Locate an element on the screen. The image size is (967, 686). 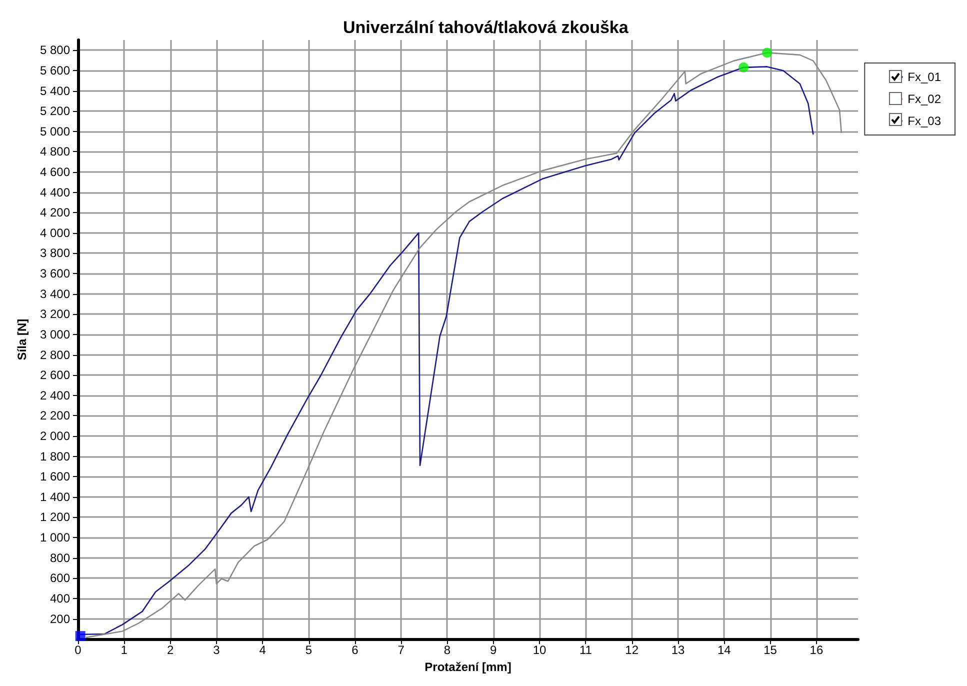
y-tick-label: 4 600 is located at coordinates (55, 172).